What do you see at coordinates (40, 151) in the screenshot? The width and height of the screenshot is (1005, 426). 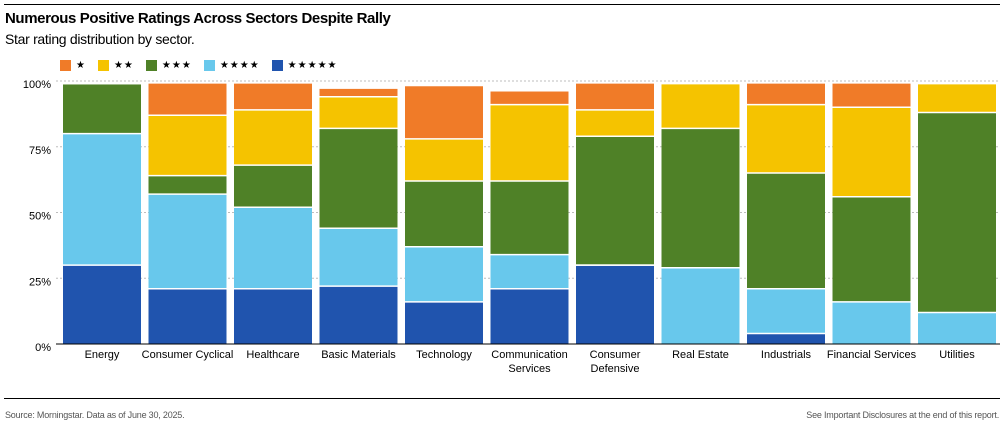 I see `y-tick-label: 75%` at bounding box center [40, 151].